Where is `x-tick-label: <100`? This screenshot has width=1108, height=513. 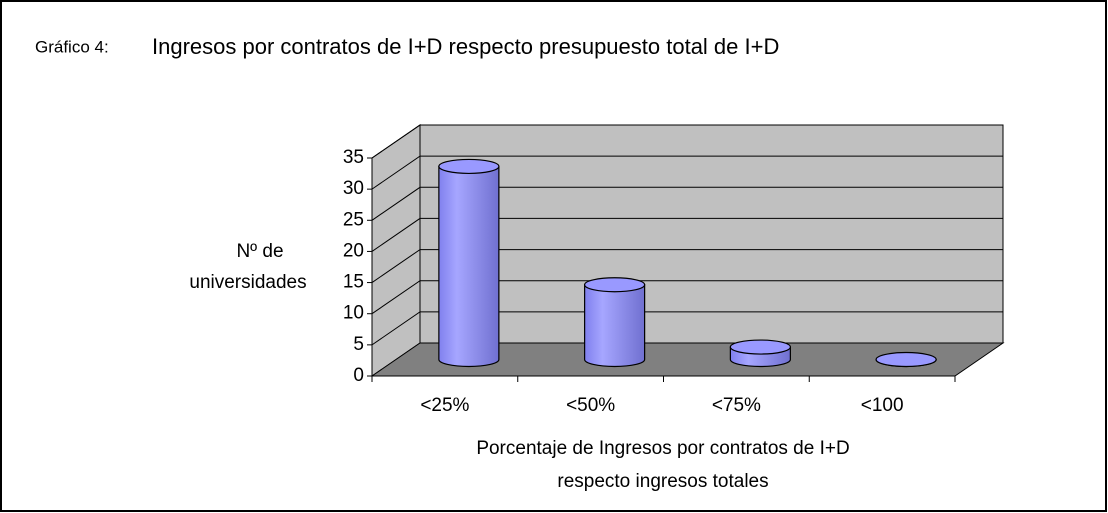 x-tick-label: <100 is located at coordinates (882, 405).